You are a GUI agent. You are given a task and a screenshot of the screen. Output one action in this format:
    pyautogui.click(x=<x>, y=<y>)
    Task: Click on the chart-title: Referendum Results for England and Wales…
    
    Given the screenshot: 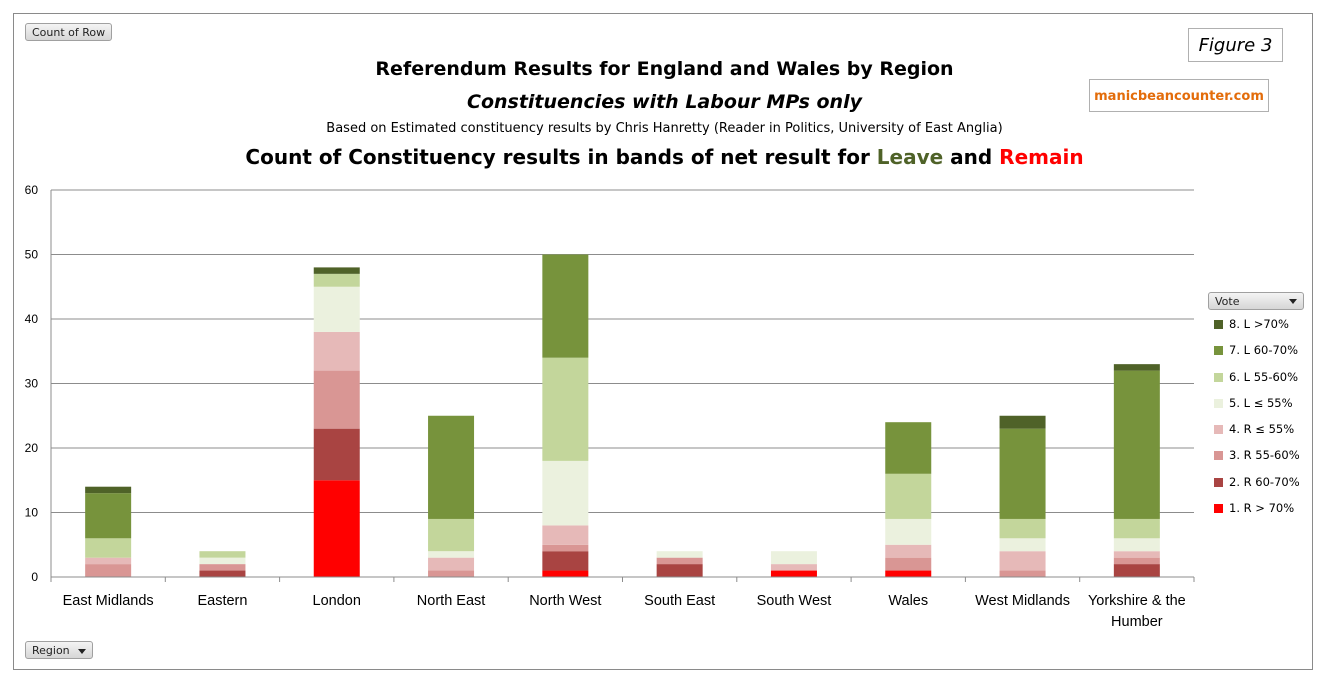 What is the action you would take?
    pyautogui.click(x=664, y=69)
    